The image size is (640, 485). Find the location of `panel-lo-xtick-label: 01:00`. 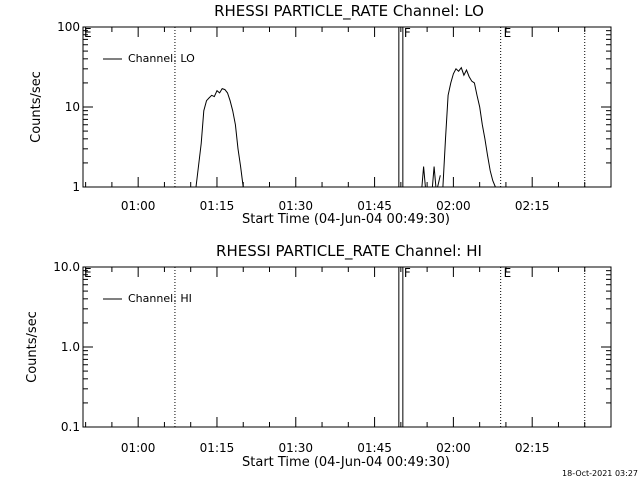

panel-lo-xtick-label: 01:00 is located at coordinates (138, 206).